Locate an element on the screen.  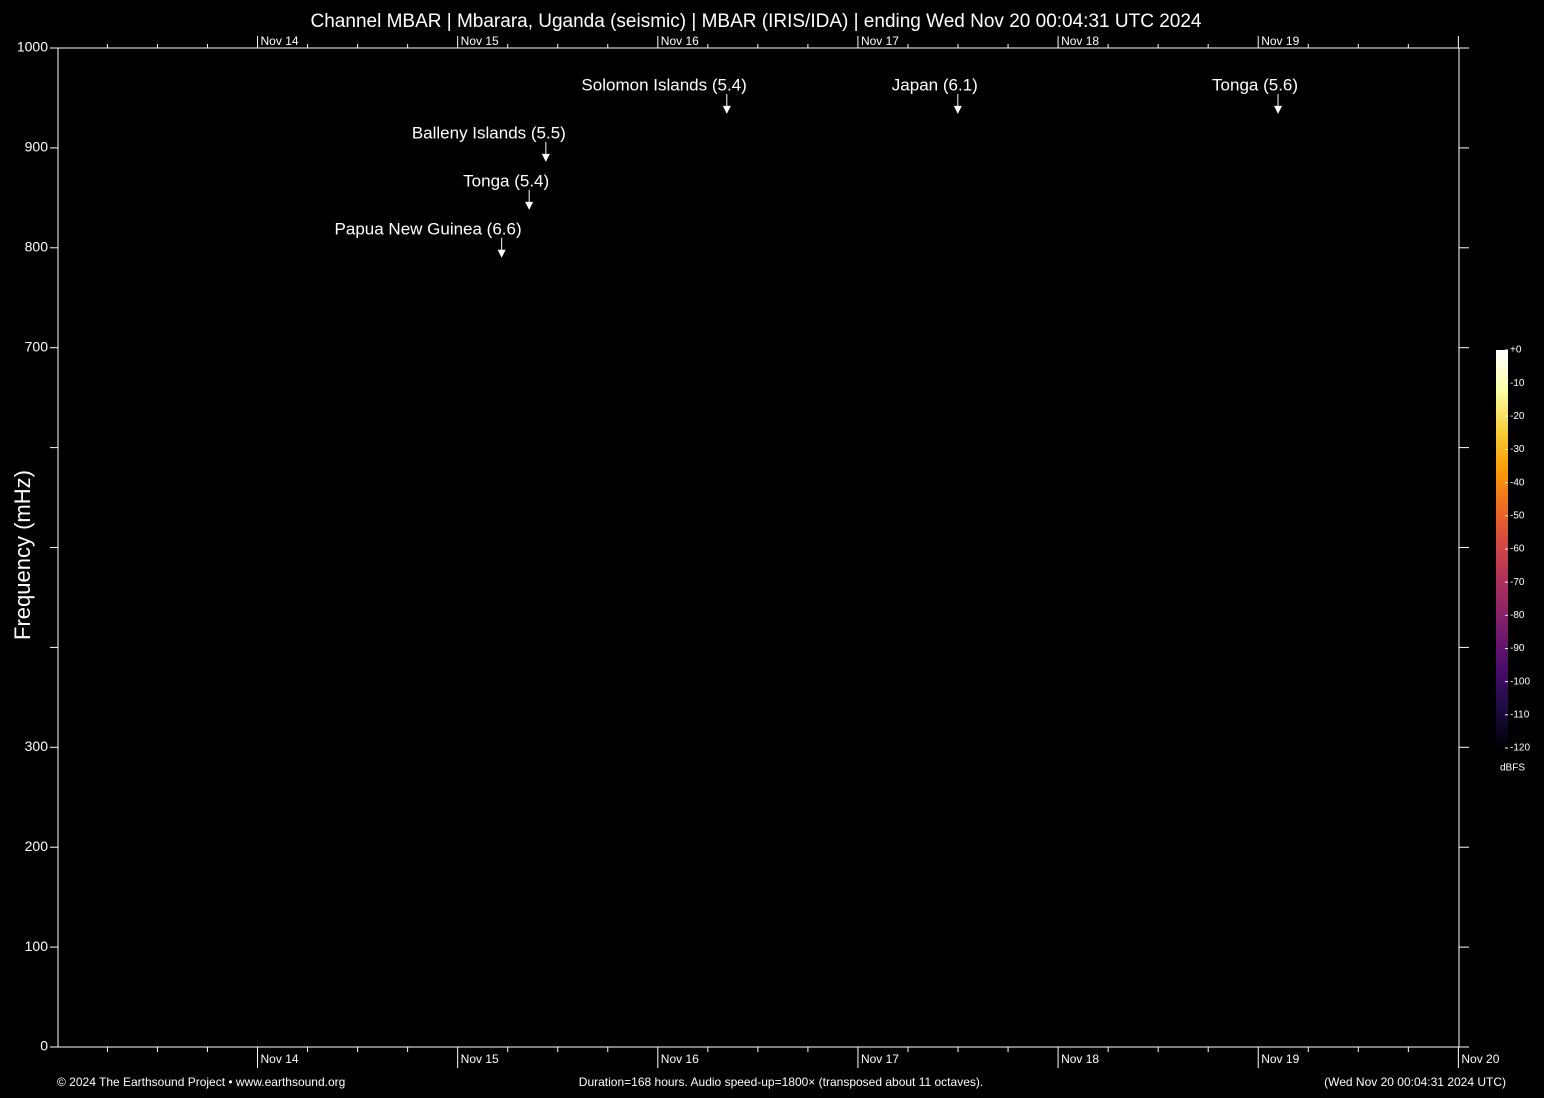
annotation-label: Balleny Islands (5.5) is located at coordinates (489, 132).